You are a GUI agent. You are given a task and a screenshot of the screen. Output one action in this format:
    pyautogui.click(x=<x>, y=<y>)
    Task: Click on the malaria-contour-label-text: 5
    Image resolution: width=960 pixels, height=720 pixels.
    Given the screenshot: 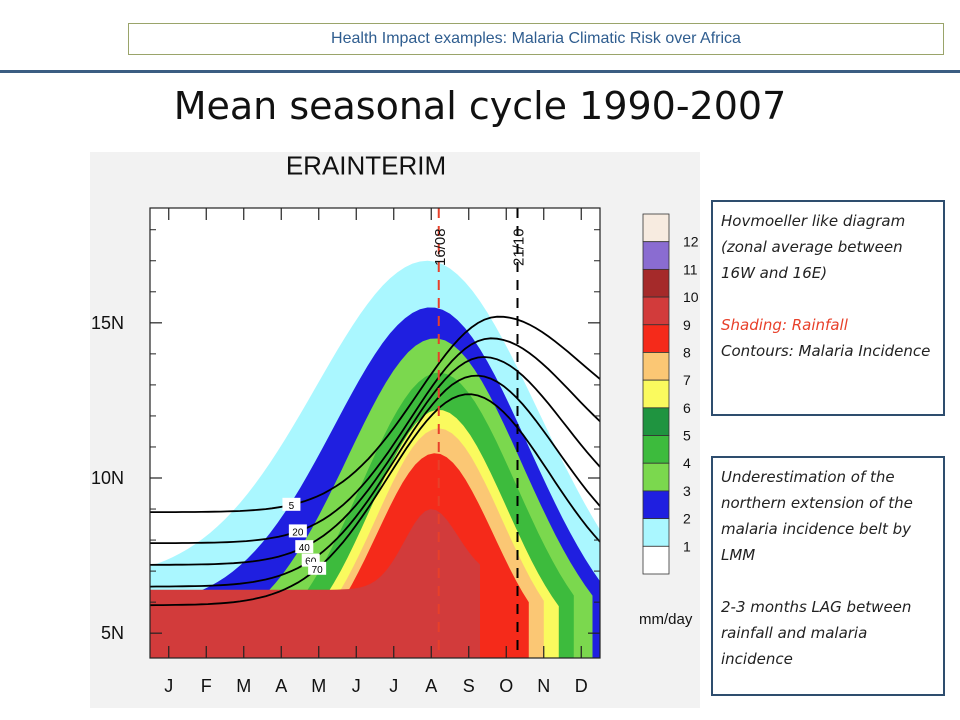 What is the action you would take?
    pyautogui.click(x=292, y=506)
    